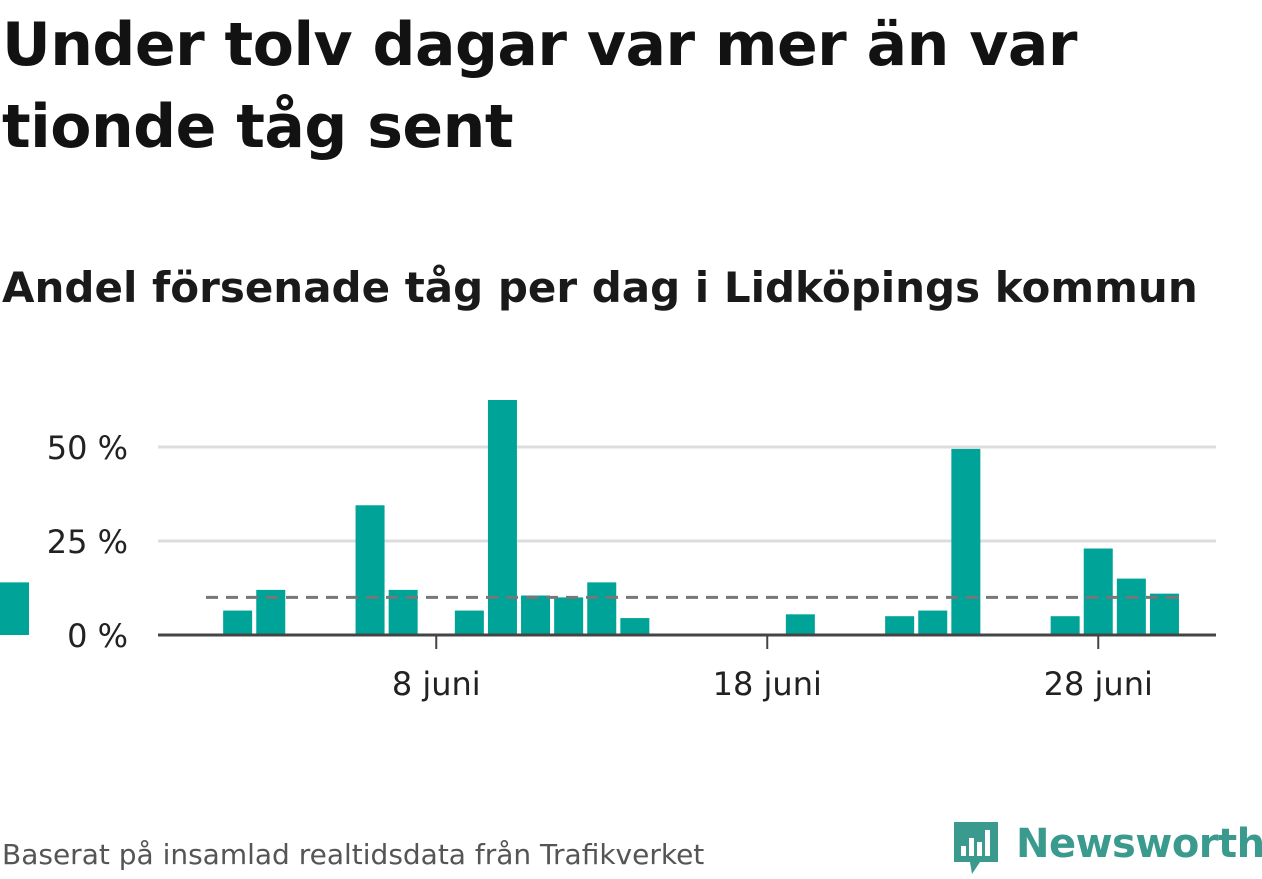 This screenshot has width=1262, height=879. I want to click on x-tick-label-18: 18 juni, so click(767, 684).